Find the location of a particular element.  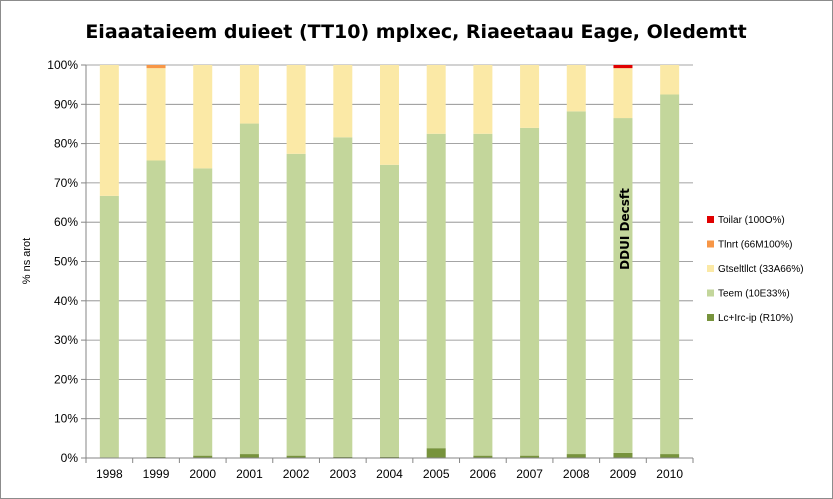

y-tick-label: 100% is located at coordinates (62, 65).